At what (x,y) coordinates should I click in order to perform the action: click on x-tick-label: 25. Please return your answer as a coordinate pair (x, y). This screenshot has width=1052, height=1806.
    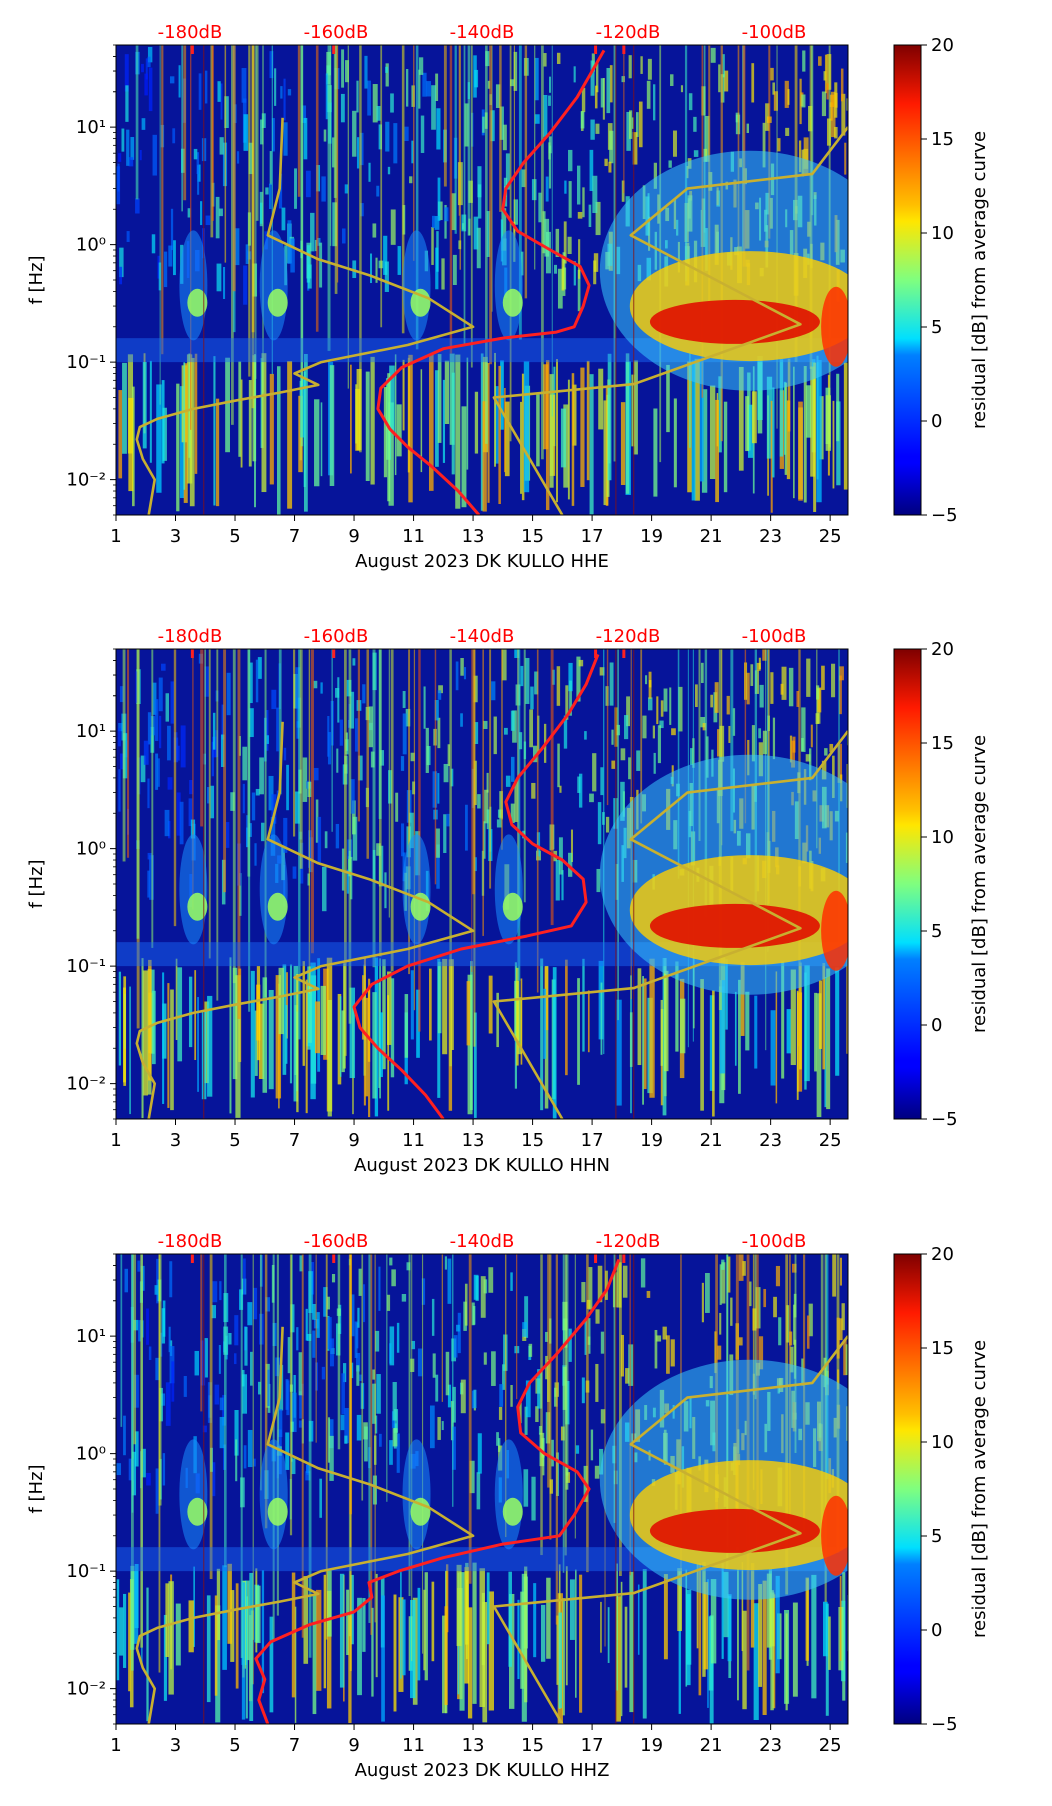
    Looking at the image, I should click on (830, 1140).